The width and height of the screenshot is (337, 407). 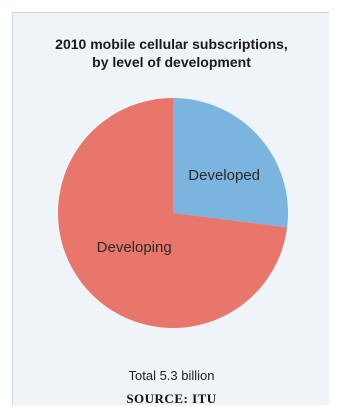 What do you see at coordinates (224, 175) in the screenshot?
I see `slice-label-developed: Developed` at bounding box center [224, 175].